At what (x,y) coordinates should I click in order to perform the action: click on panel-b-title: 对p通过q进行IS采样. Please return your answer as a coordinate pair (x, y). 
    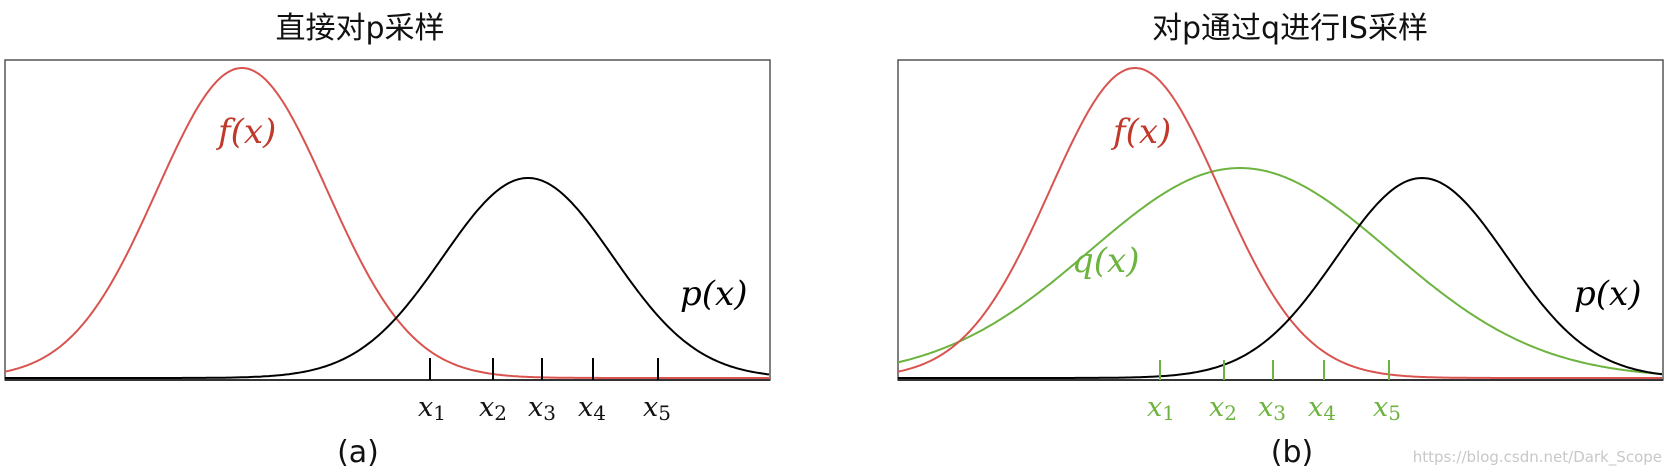
    Looking at the image, I should click on (1290, 28).